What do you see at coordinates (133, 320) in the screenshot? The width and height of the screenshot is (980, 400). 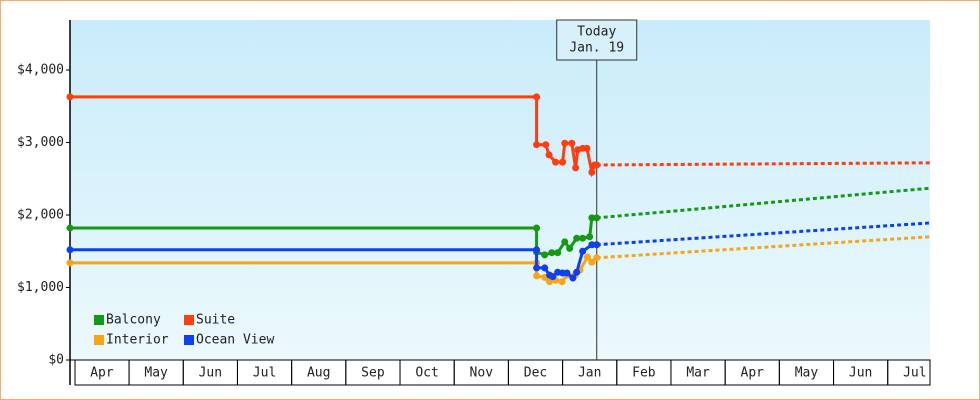 I see `legend-label: Balcony` at bounding box center [133, 320].